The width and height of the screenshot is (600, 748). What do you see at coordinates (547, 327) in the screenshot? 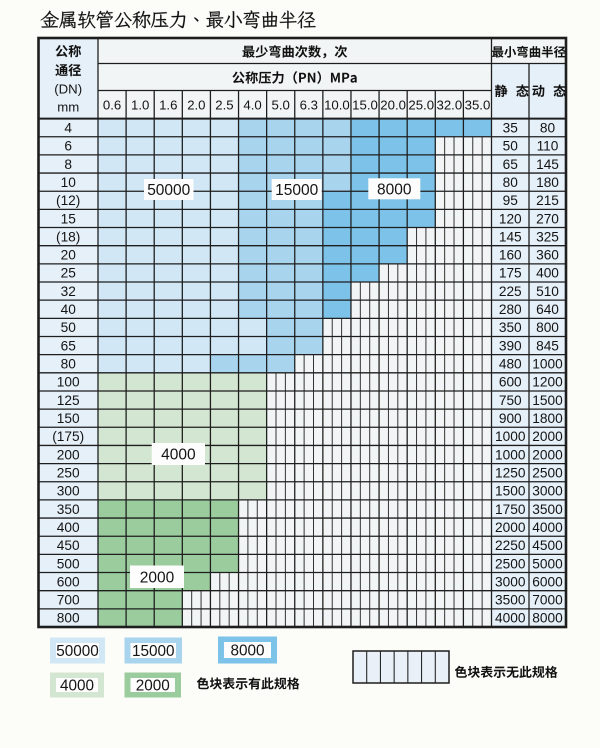
I see `svg-text: 800` at bounding box center [547, 327].